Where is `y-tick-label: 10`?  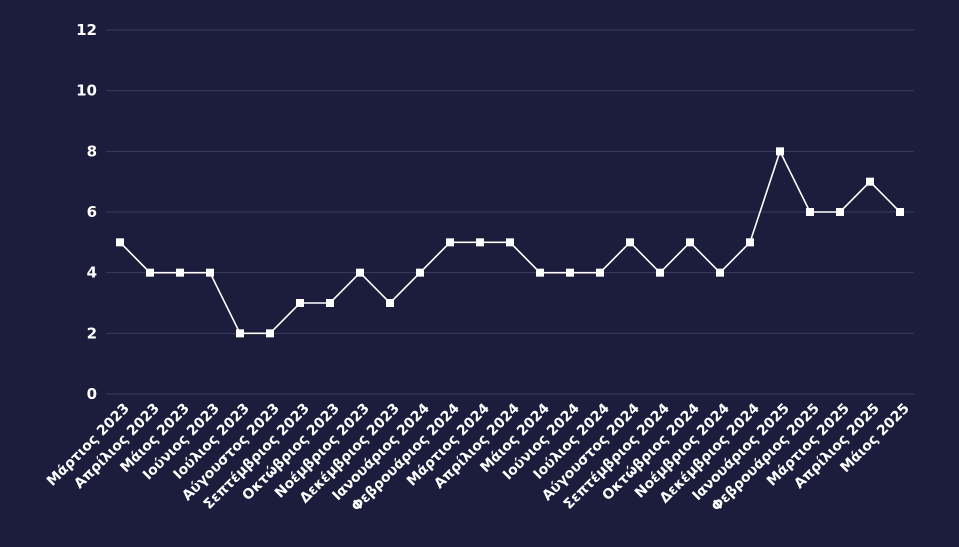 y-tick-label: 10 is located at coordinates (86, 91).